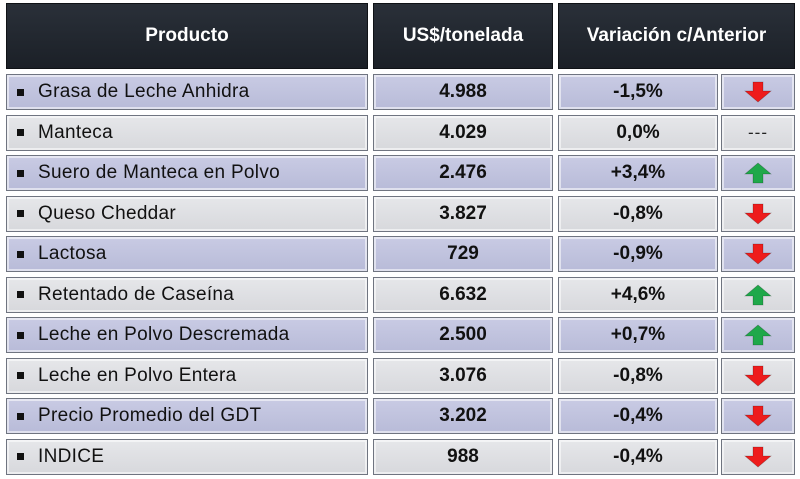 This screenshot has height=479, width=800. Describe the element at coordinates (187, 254) in the screenshot. I see `product-cell: Lactosa` at that location.